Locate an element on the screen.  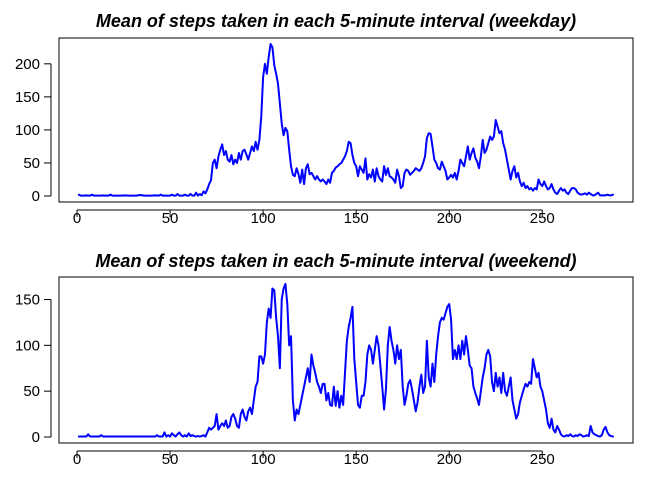
y-tick-label: 200 is located at coordinates (27, 64).